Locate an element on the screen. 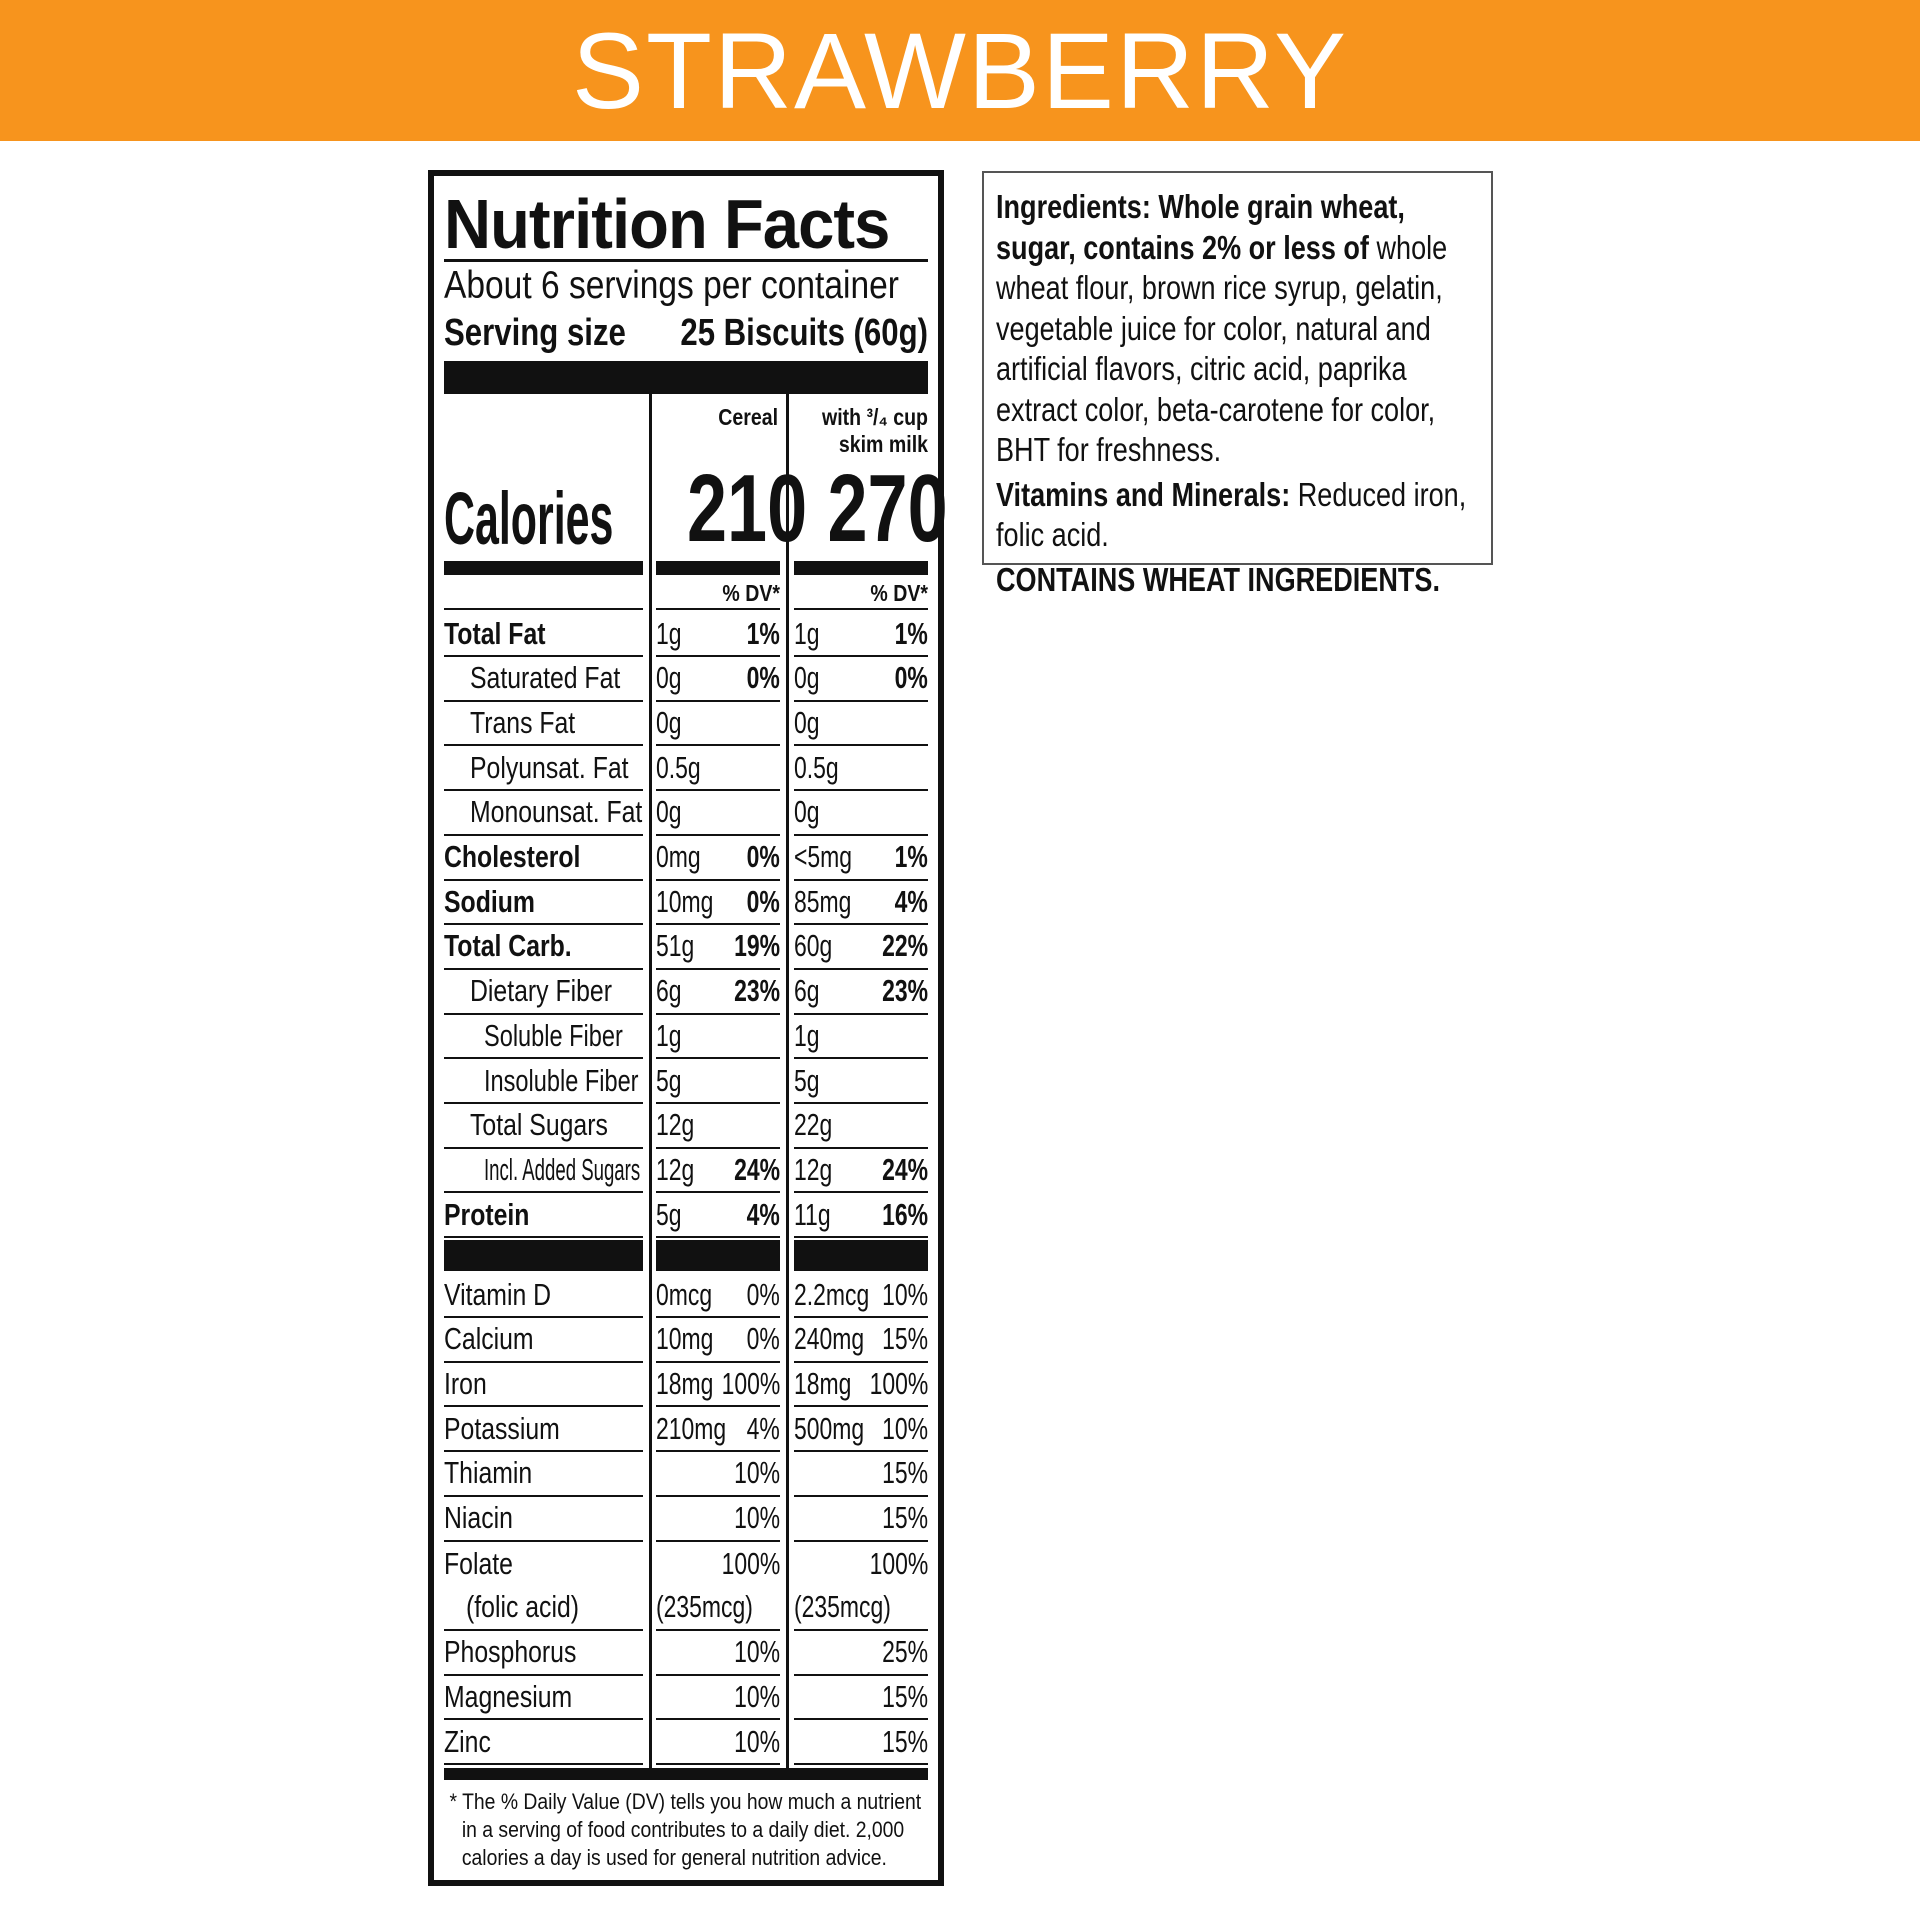 This screenshot has width=1920, height=1920. nutrient-name-cell: Soluble Fiber is located at coordinates (543, 1037).